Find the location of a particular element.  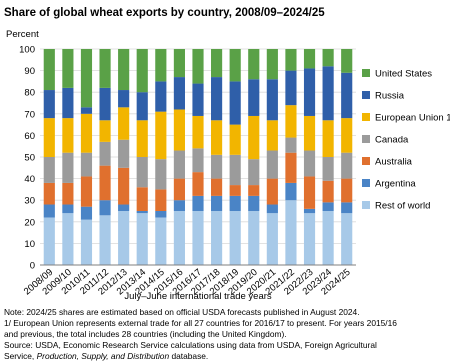

x-axis-label: July–June international trade years is located at coordinates (198, 296).